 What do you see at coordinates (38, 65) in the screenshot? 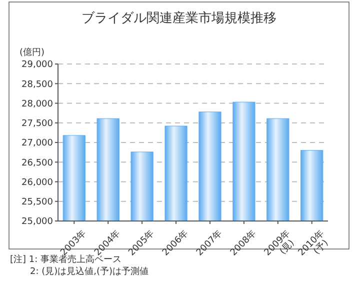
I see `y-tick-label: 29,000` at bounding box center [38, 65].